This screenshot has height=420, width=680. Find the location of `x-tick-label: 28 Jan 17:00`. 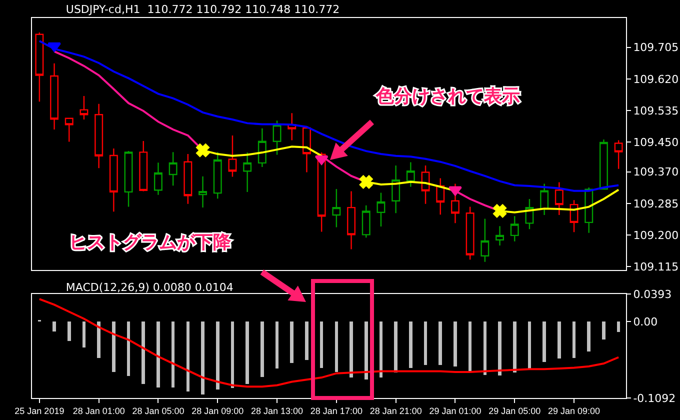

x-tick-label: 28 Jan 17:00 is located at coordinates (336, 411).